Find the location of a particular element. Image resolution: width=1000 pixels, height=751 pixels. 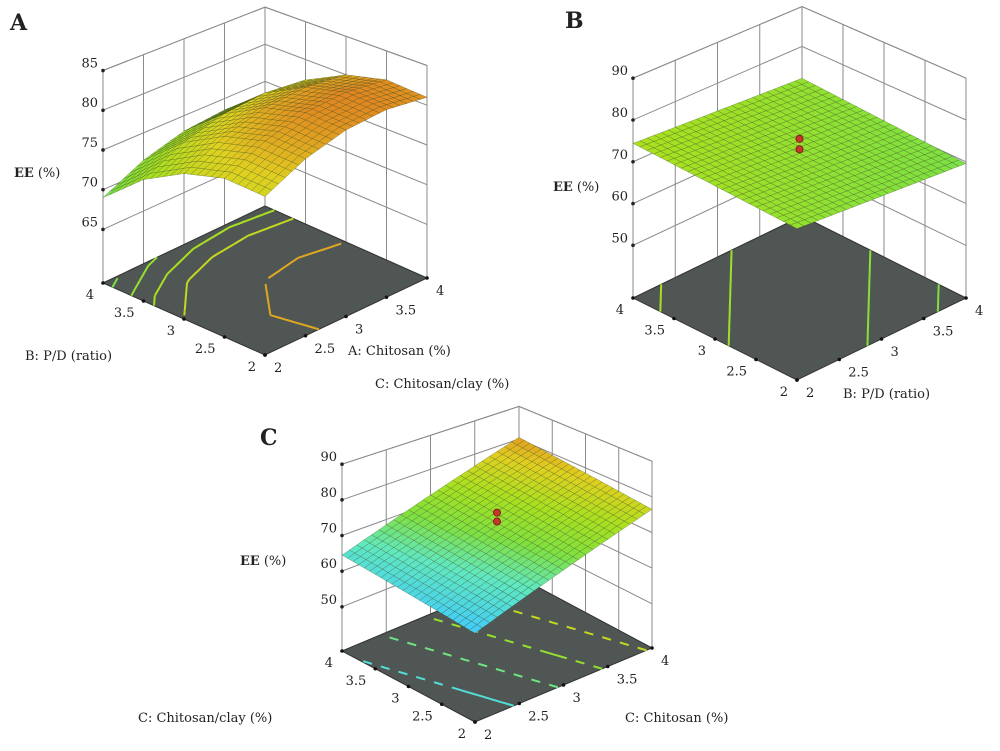

wall-gridline is located at coordinates (265, 38).